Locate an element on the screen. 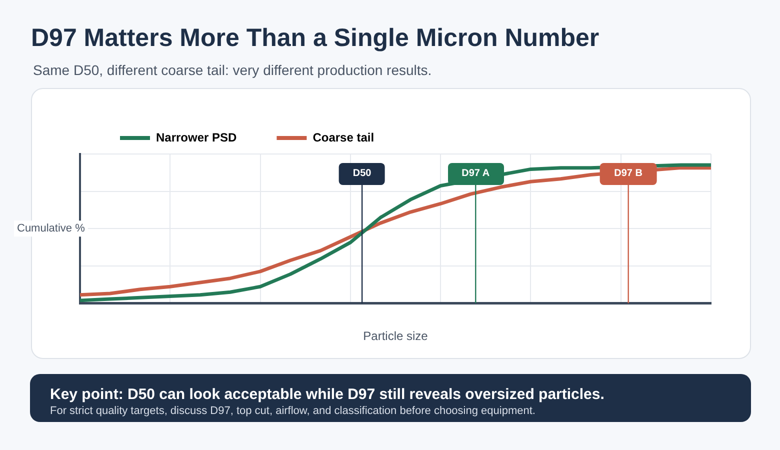 The width and height of the screenshot is (780, 450). annotation: D50 is located at coordinates (362, 174).